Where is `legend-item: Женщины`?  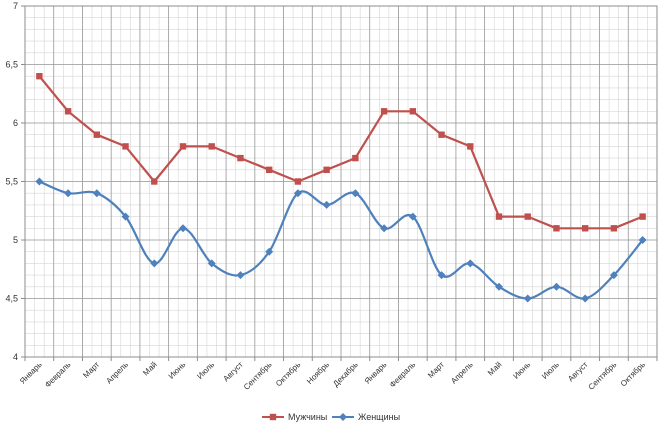
legend-item: Женщины is located at coordinates (366, 417).